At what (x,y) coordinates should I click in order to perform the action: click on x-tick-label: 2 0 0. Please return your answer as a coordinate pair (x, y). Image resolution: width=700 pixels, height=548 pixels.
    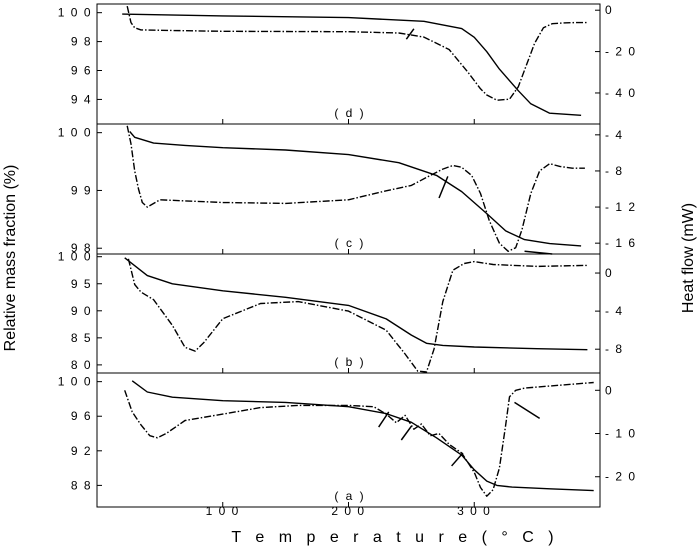
    Looking at the image, I should click on (348, 511).